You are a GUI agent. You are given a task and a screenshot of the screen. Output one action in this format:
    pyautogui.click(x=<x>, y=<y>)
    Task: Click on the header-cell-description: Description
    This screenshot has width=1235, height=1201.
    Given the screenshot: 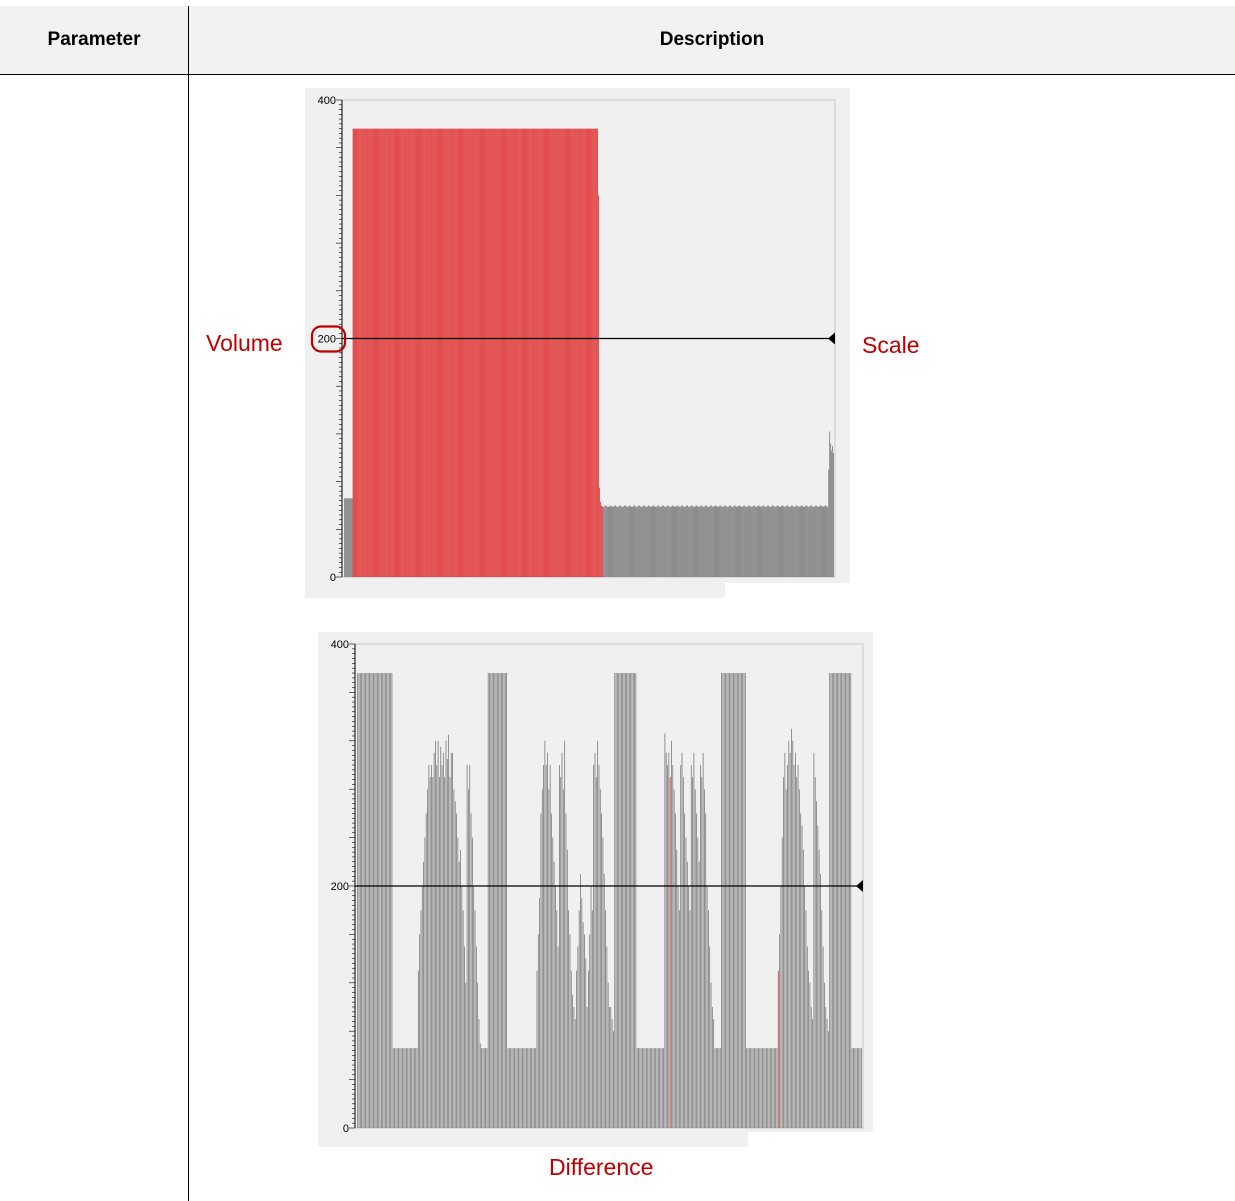 What is the action you would take?
    pyautogui.click(x=712, y=40)
    